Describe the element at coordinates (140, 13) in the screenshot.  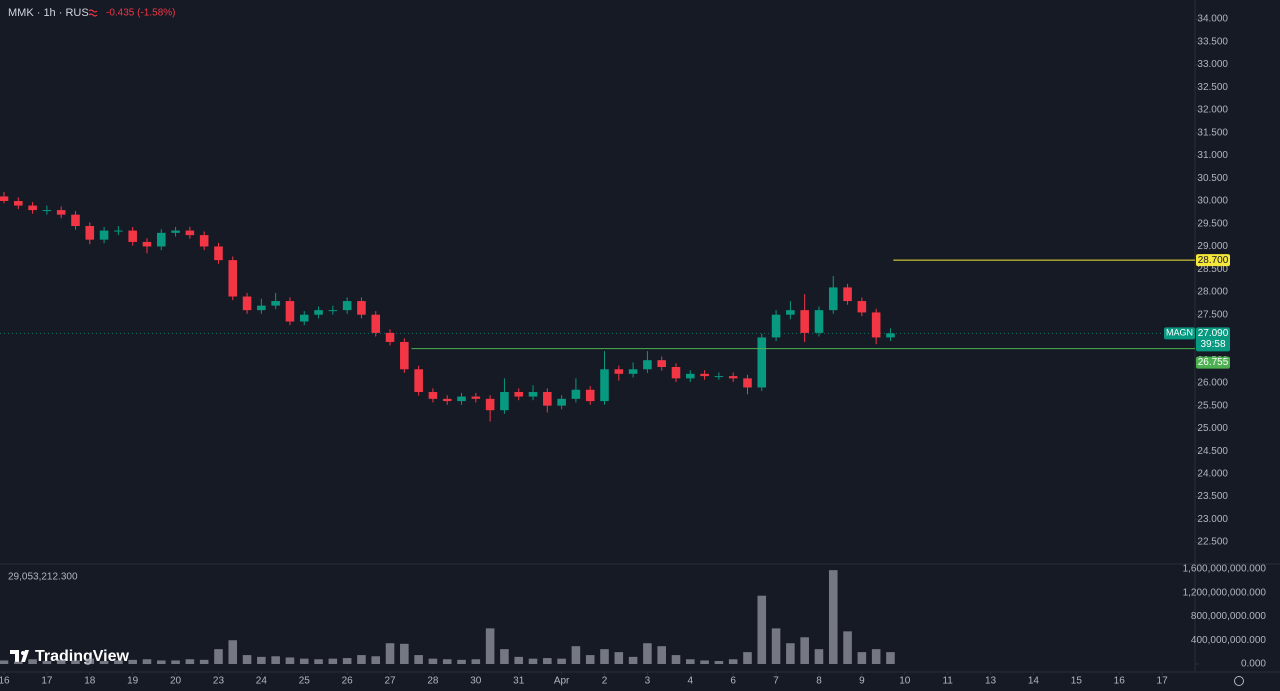
I see `price-change: -0.435 (-1.58%)` at that location.